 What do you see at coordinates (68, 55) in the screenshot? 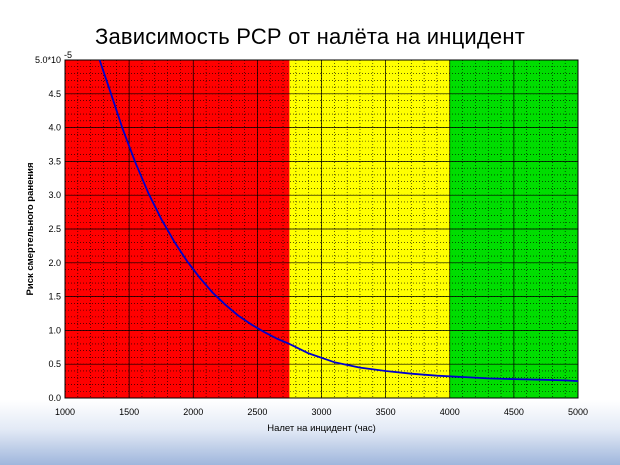
I see `y-tick-exponent: -5` at bounding box center [68, 55].